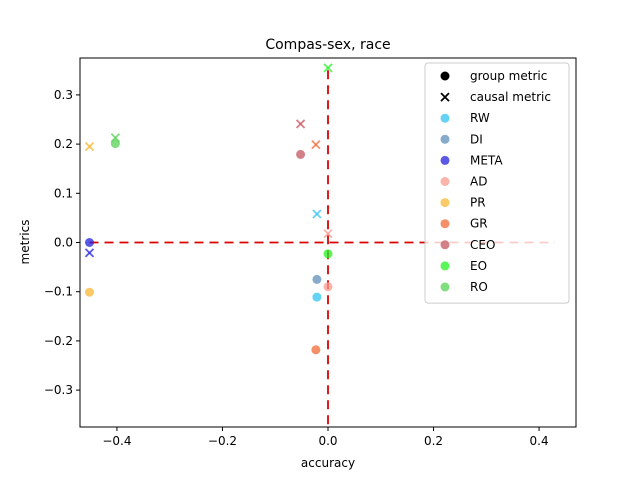 This screenshot has width=640, height=480. I want to click on y-axis-label: metrics, so click(25, 242).